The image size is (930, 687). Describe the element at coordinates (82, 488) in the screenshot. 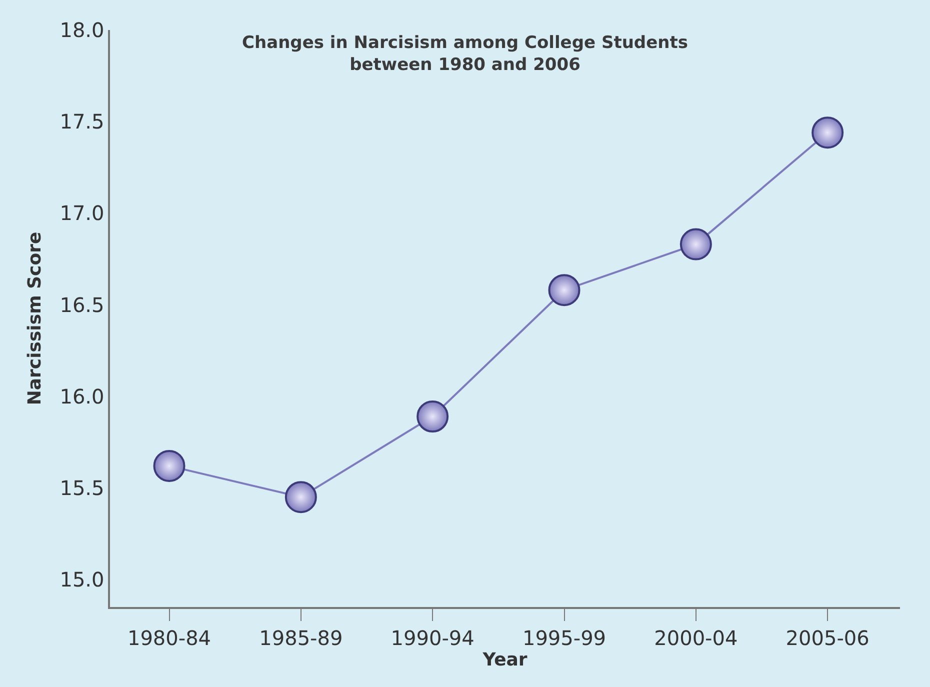

I see `y-tick-label: 15.5` at that location.